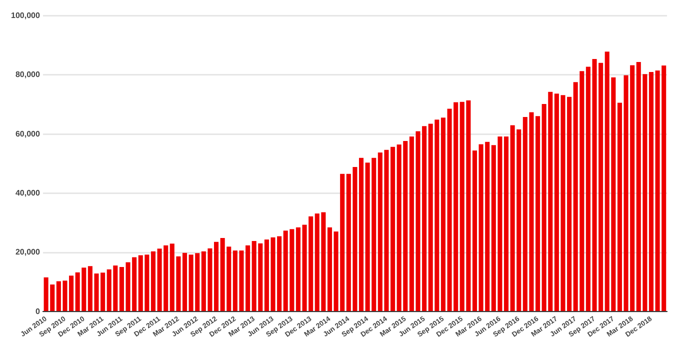 The height and width of the screenshot is (350, 683). I want to click on y-tick-label: 80,000, so click(27, 75).